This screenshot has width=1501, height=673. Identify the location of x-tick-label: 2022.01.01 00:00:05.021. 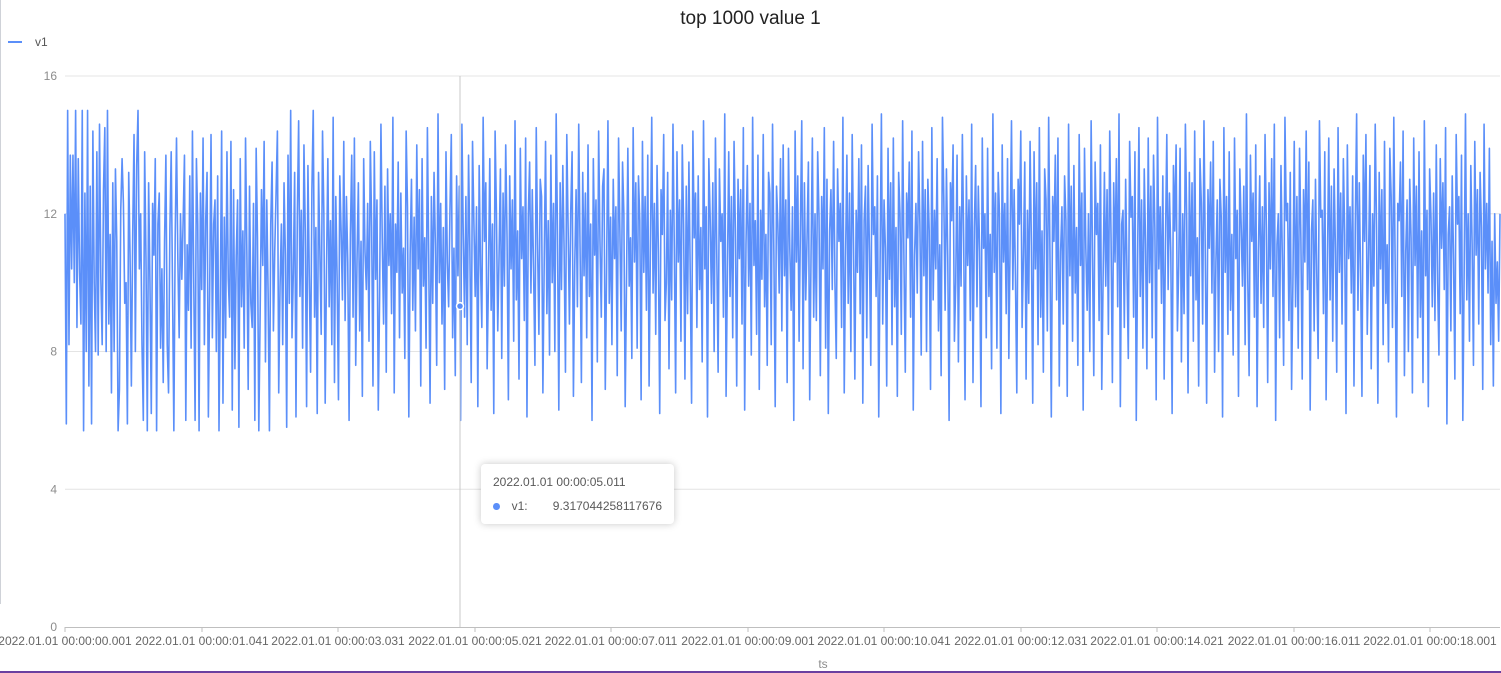
(475, 641).